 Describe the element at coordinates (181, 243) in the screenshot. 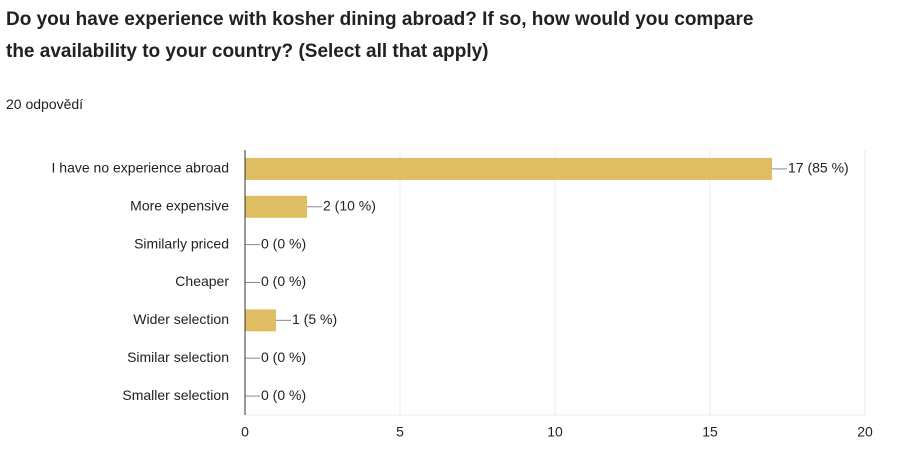

I see `y-tick-label: Similarly priced` at that location.